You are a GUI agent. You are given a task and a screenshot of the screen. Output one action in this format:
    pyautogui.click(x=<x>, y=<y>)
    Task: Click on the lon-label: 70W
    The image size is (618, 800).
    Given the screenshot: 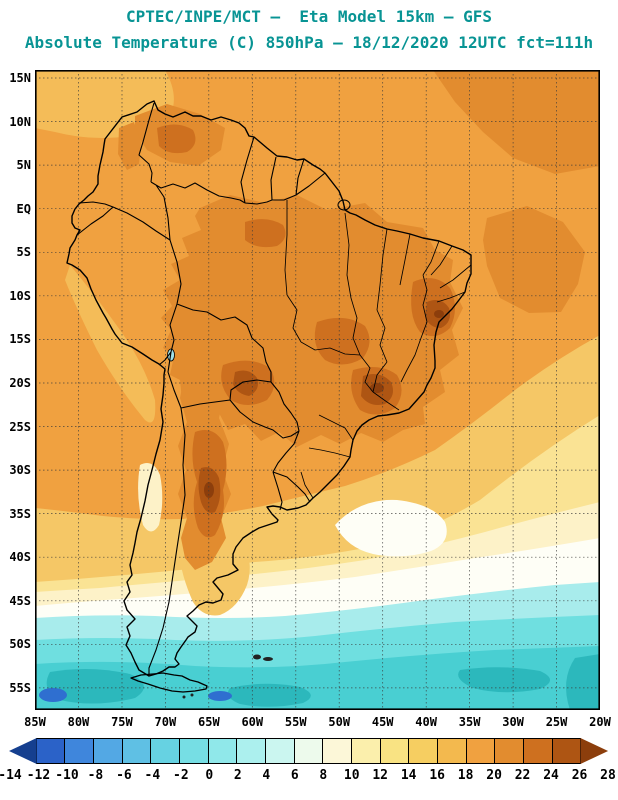 What is the action you would take?
    pyautogui.click(x=165, y=722)
    